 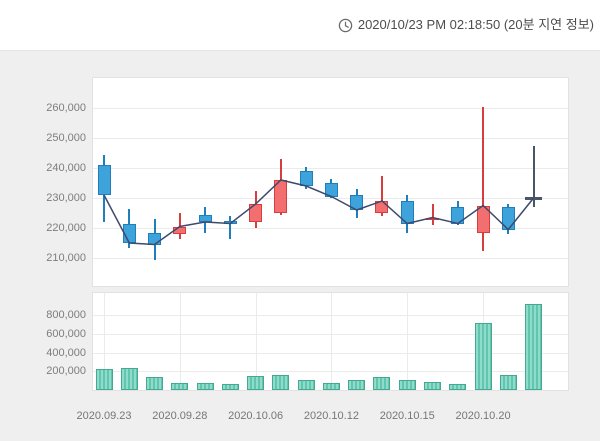 I want to click on price-tick-label: 230,000, so click(x=66, y=198).